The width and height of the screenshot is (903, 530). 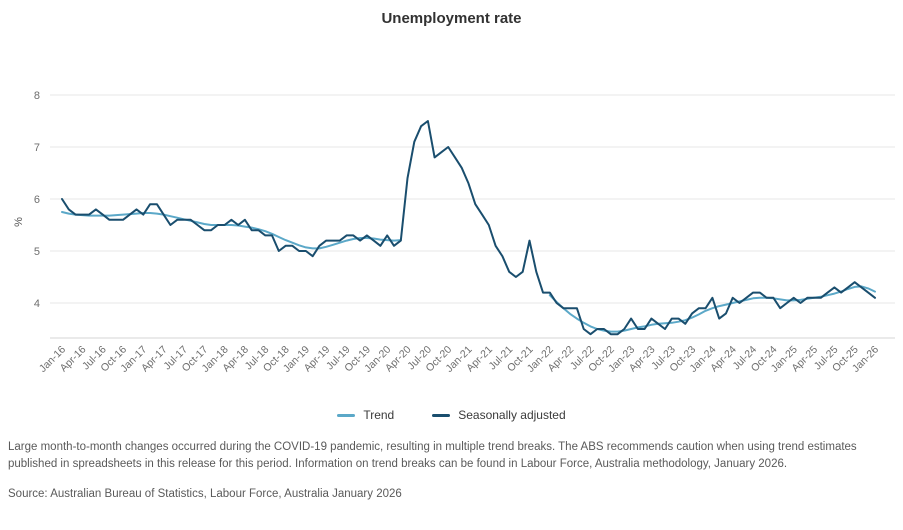 What do you see at coordinates (441, 415) in the screenshot?
I see `seasonally-adjusted-line-swatch-icon` at bounding box center [441, 415].